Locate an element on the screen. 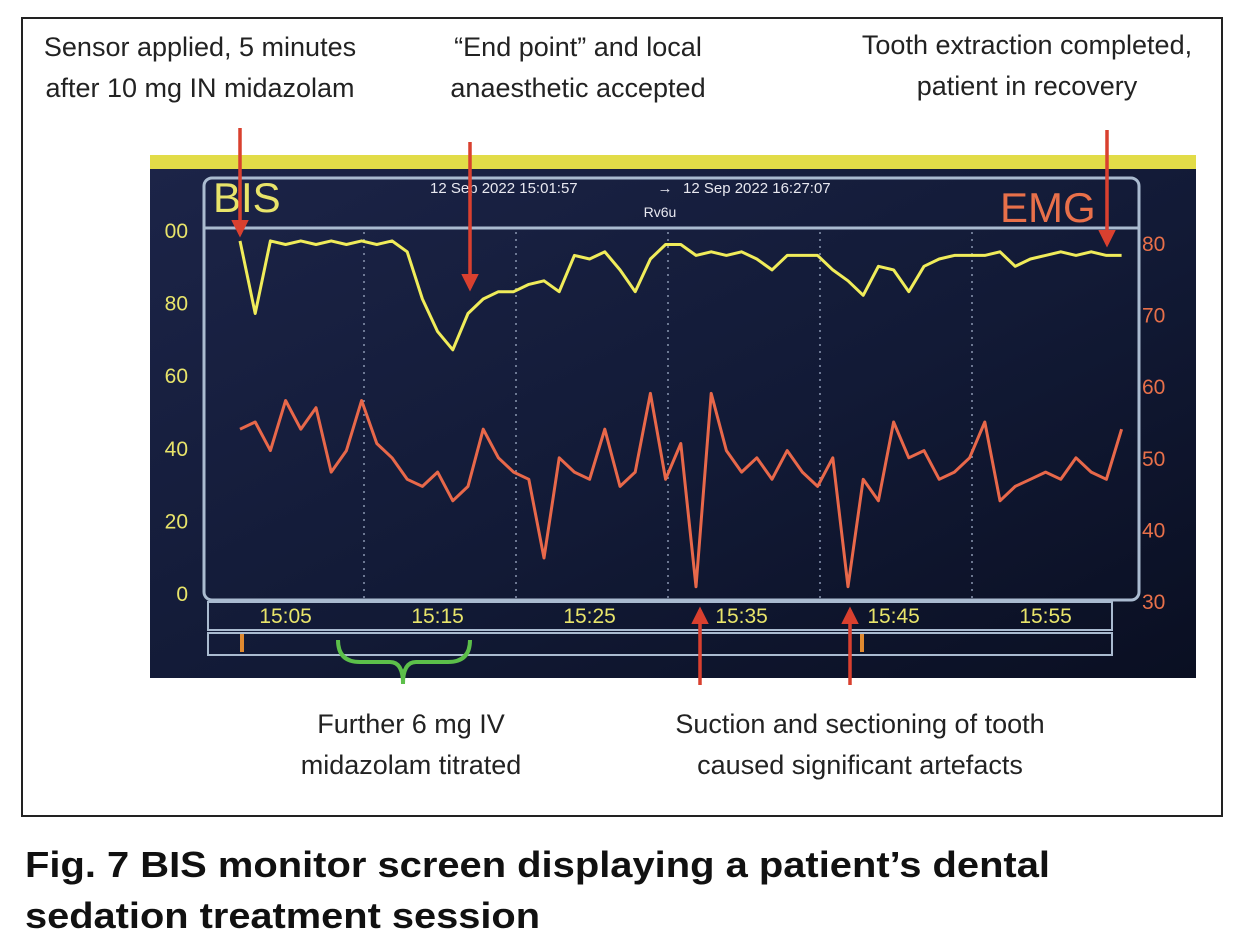 The image size is (1246, 942). y2-tick-label: 70 is located at coordinates (1153, 316).